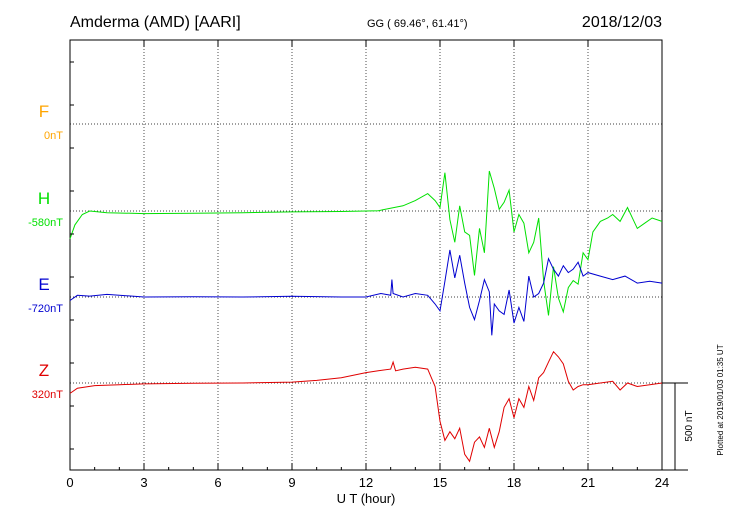 Image resolution: width=730 pixels, height=520 pixels. I want to click on x-tick-label-3: 3, so click(143, 482).